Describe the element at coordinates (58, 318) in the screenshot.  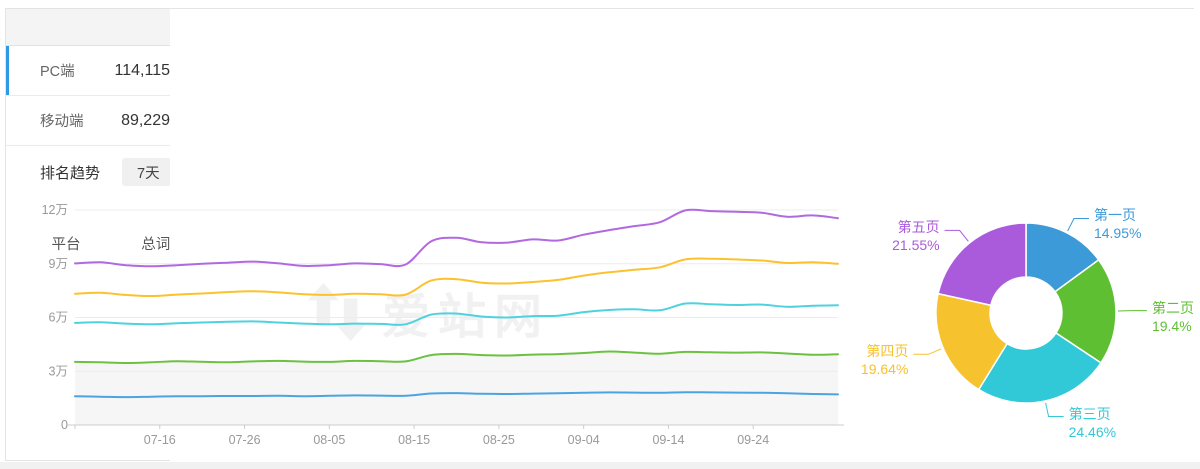
I see `y-axis-label: 6万` at that location.